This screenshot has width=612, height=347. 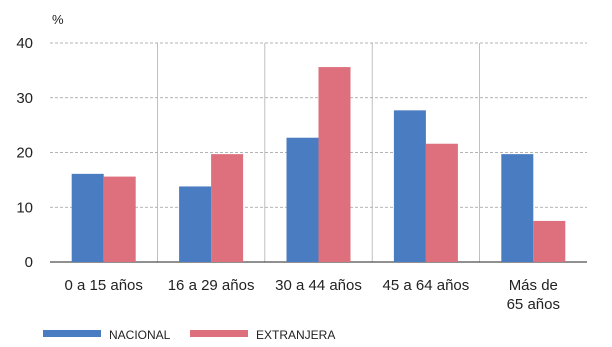 What do you see at coordinates (103, 285) in the screenshot?
I see `x-tick-label: 0 a 15 años` at bounding box center [103, 285].